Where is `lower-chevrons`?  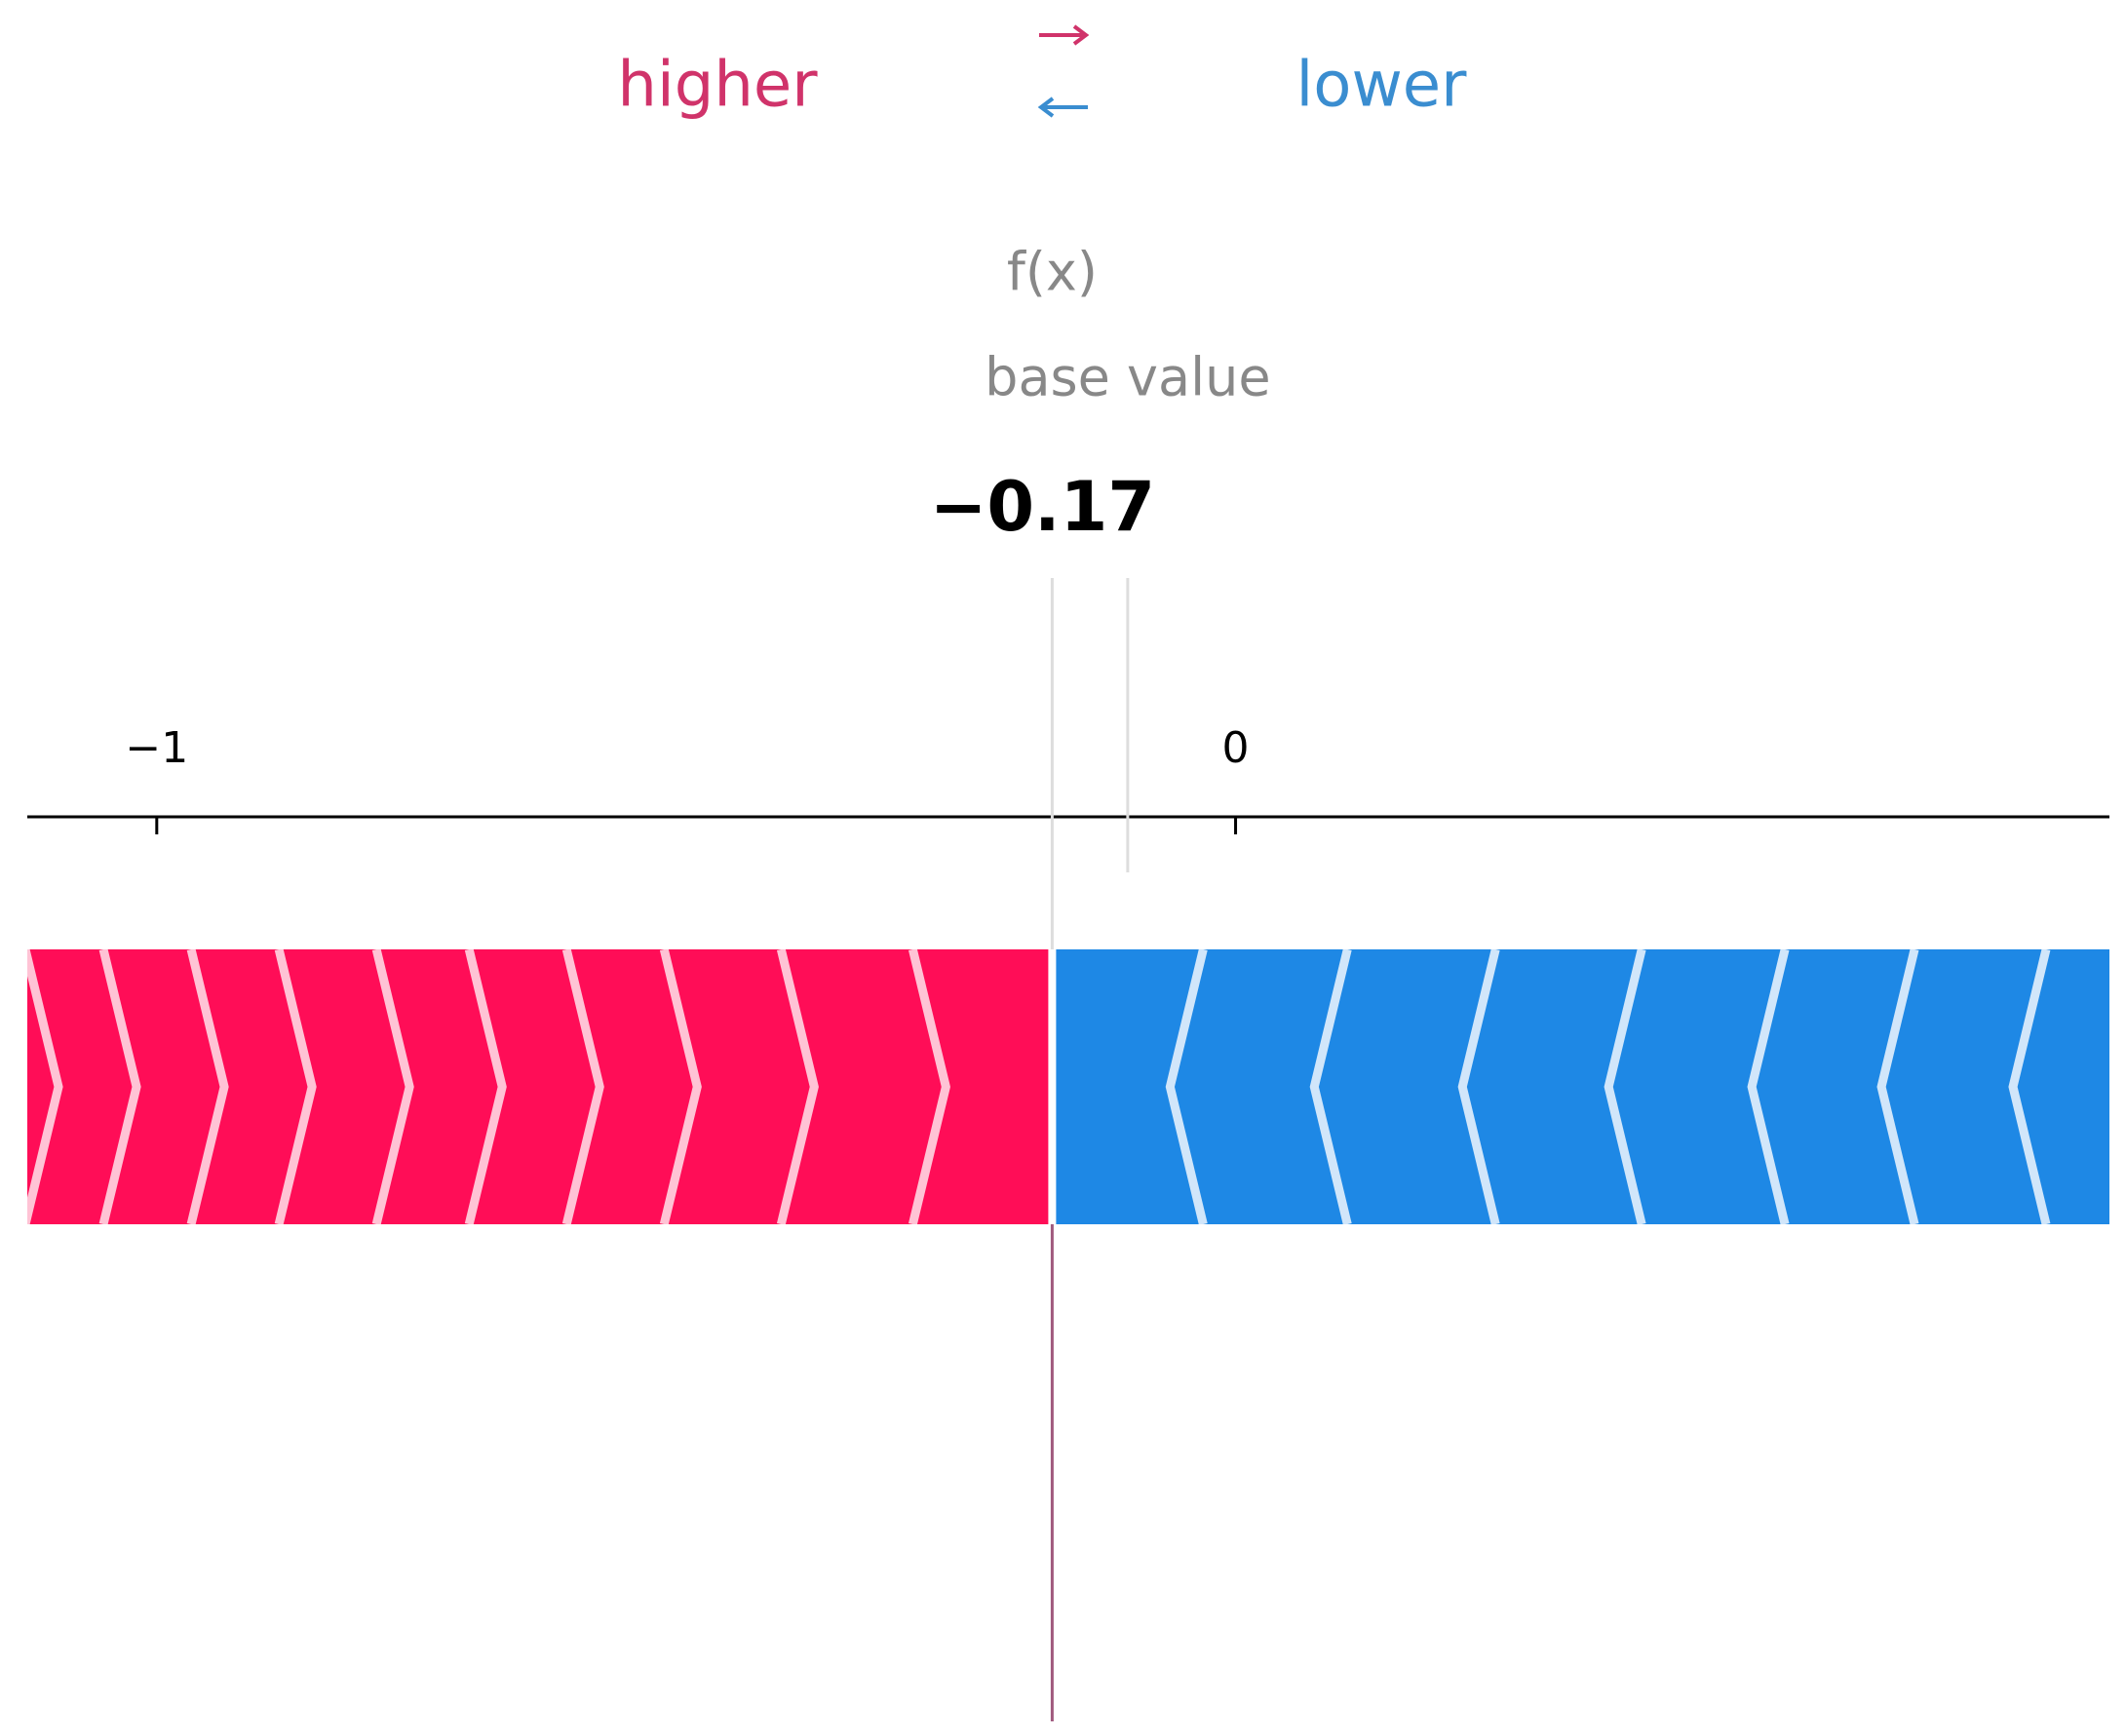 lower-chevrons is located at coordinates (1608, 1086).